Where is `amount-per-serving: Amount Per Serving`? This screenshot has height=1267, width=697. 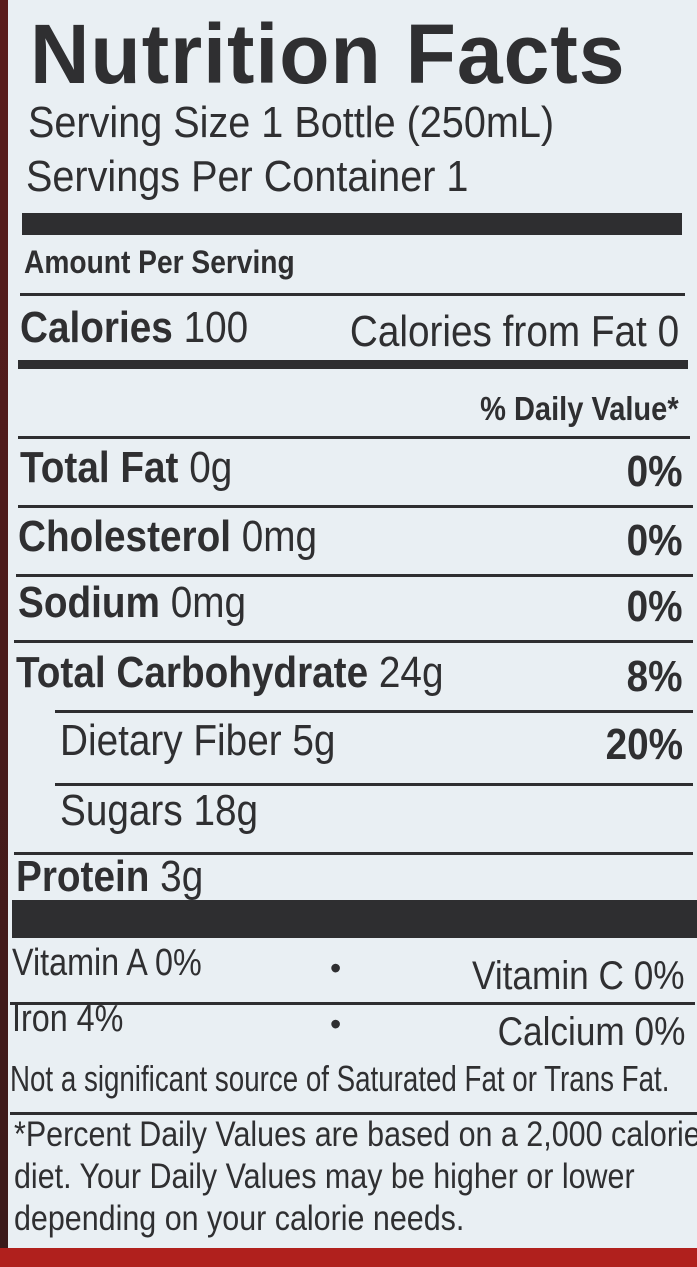 amount-per-serving: Amount Per Serving is located at coordinates (159, 262).